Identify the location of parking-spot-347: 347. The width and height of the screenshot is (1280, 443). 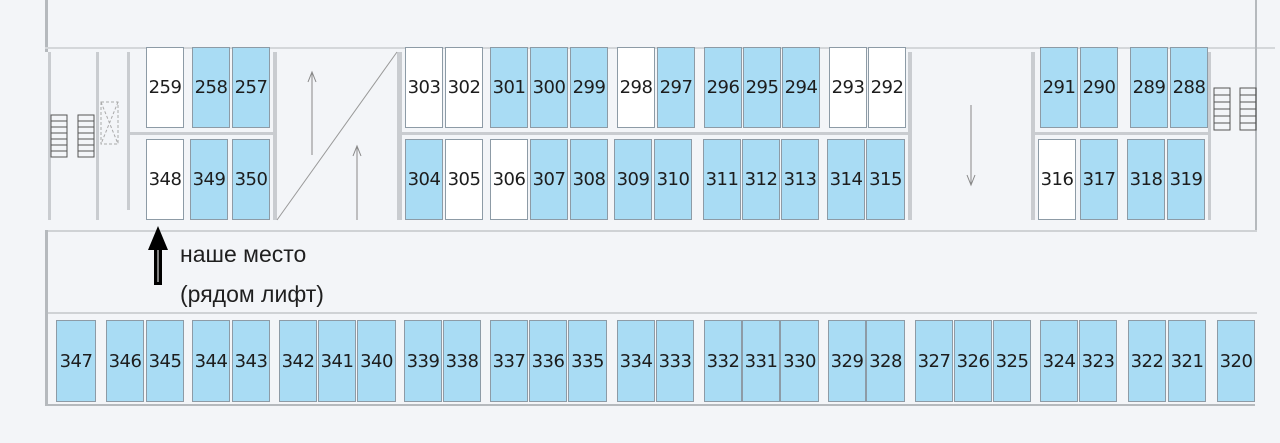
(76, 361).